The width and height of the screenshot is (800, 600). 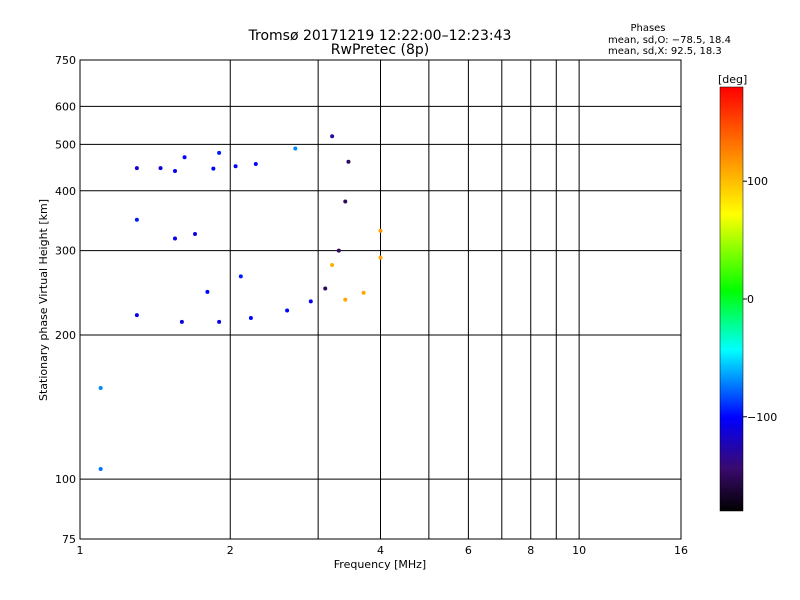 I want to click on colorbar, so click(x=731, y=299).